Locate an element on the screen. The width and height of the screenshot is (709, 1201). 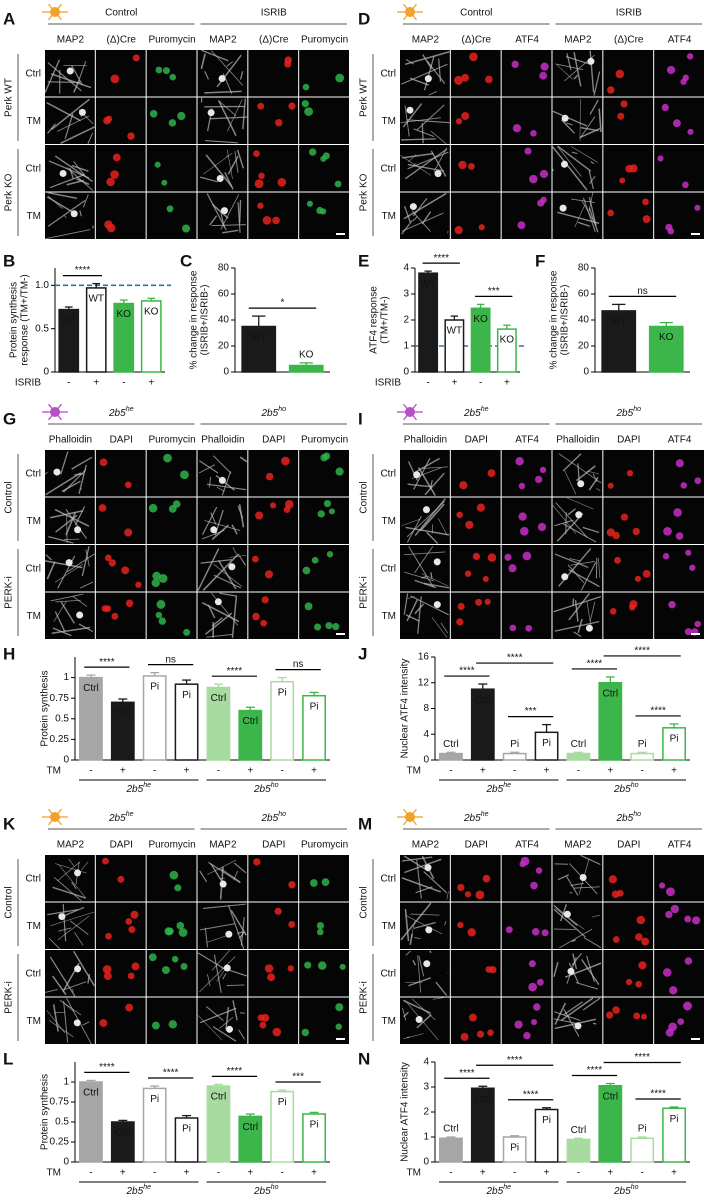
group-label: Control is located at coordinates (121, 13).